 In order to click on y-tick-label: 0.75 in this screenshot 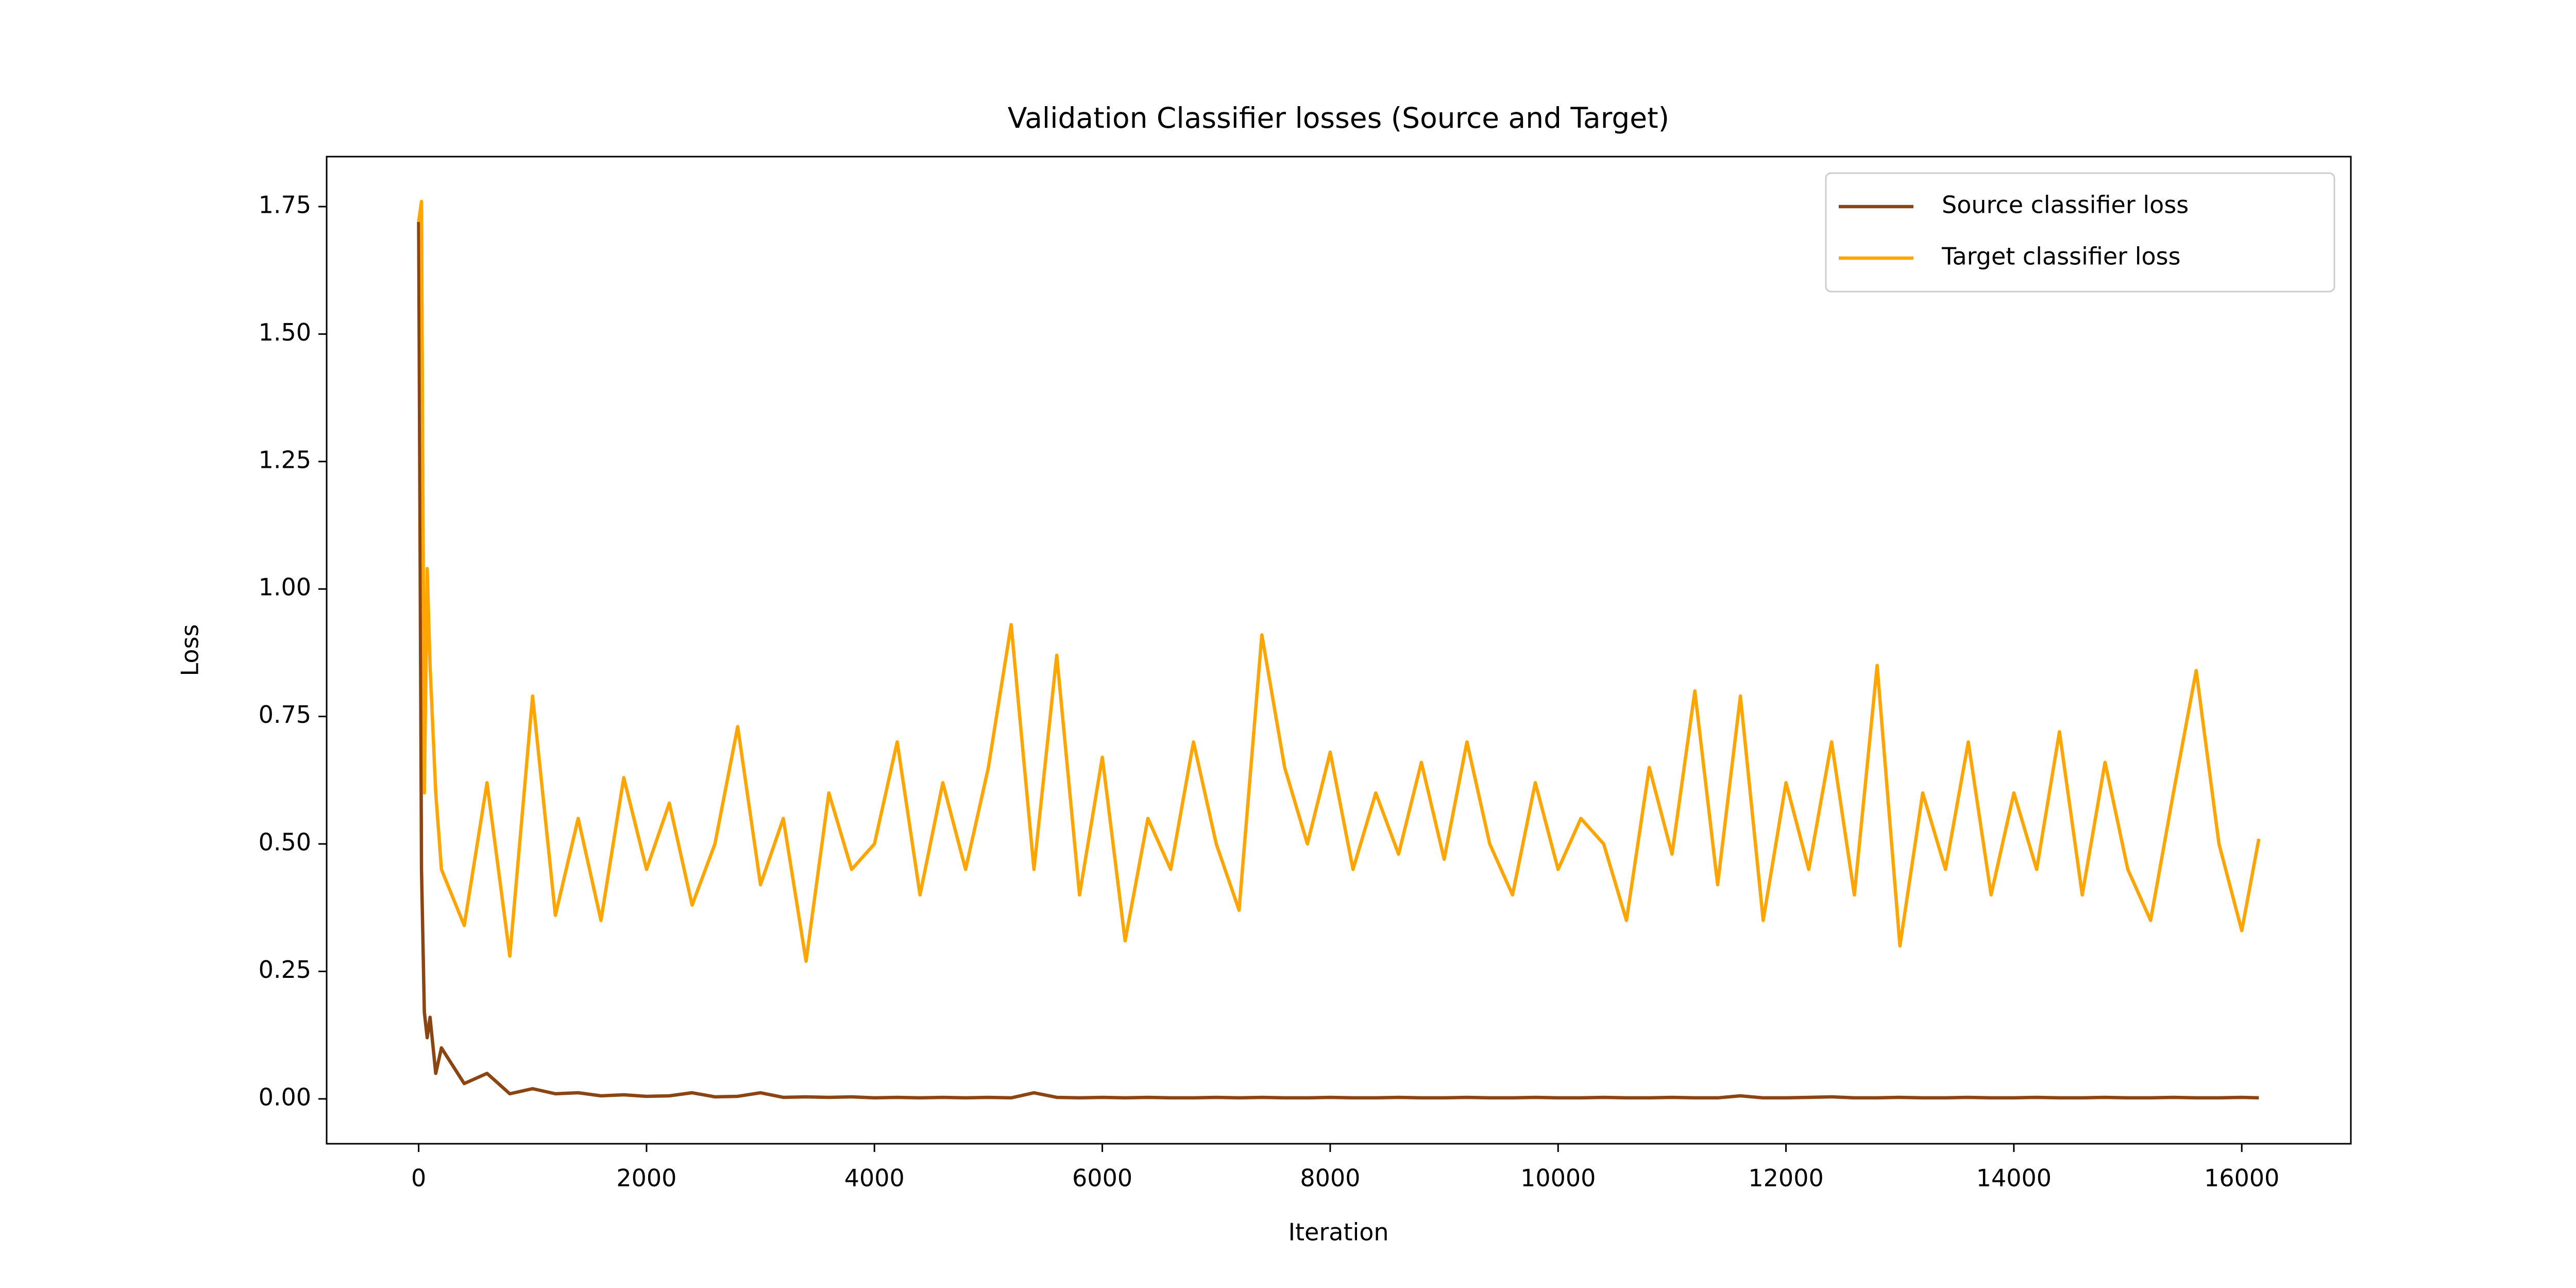, I will do `click(285, 714)`.